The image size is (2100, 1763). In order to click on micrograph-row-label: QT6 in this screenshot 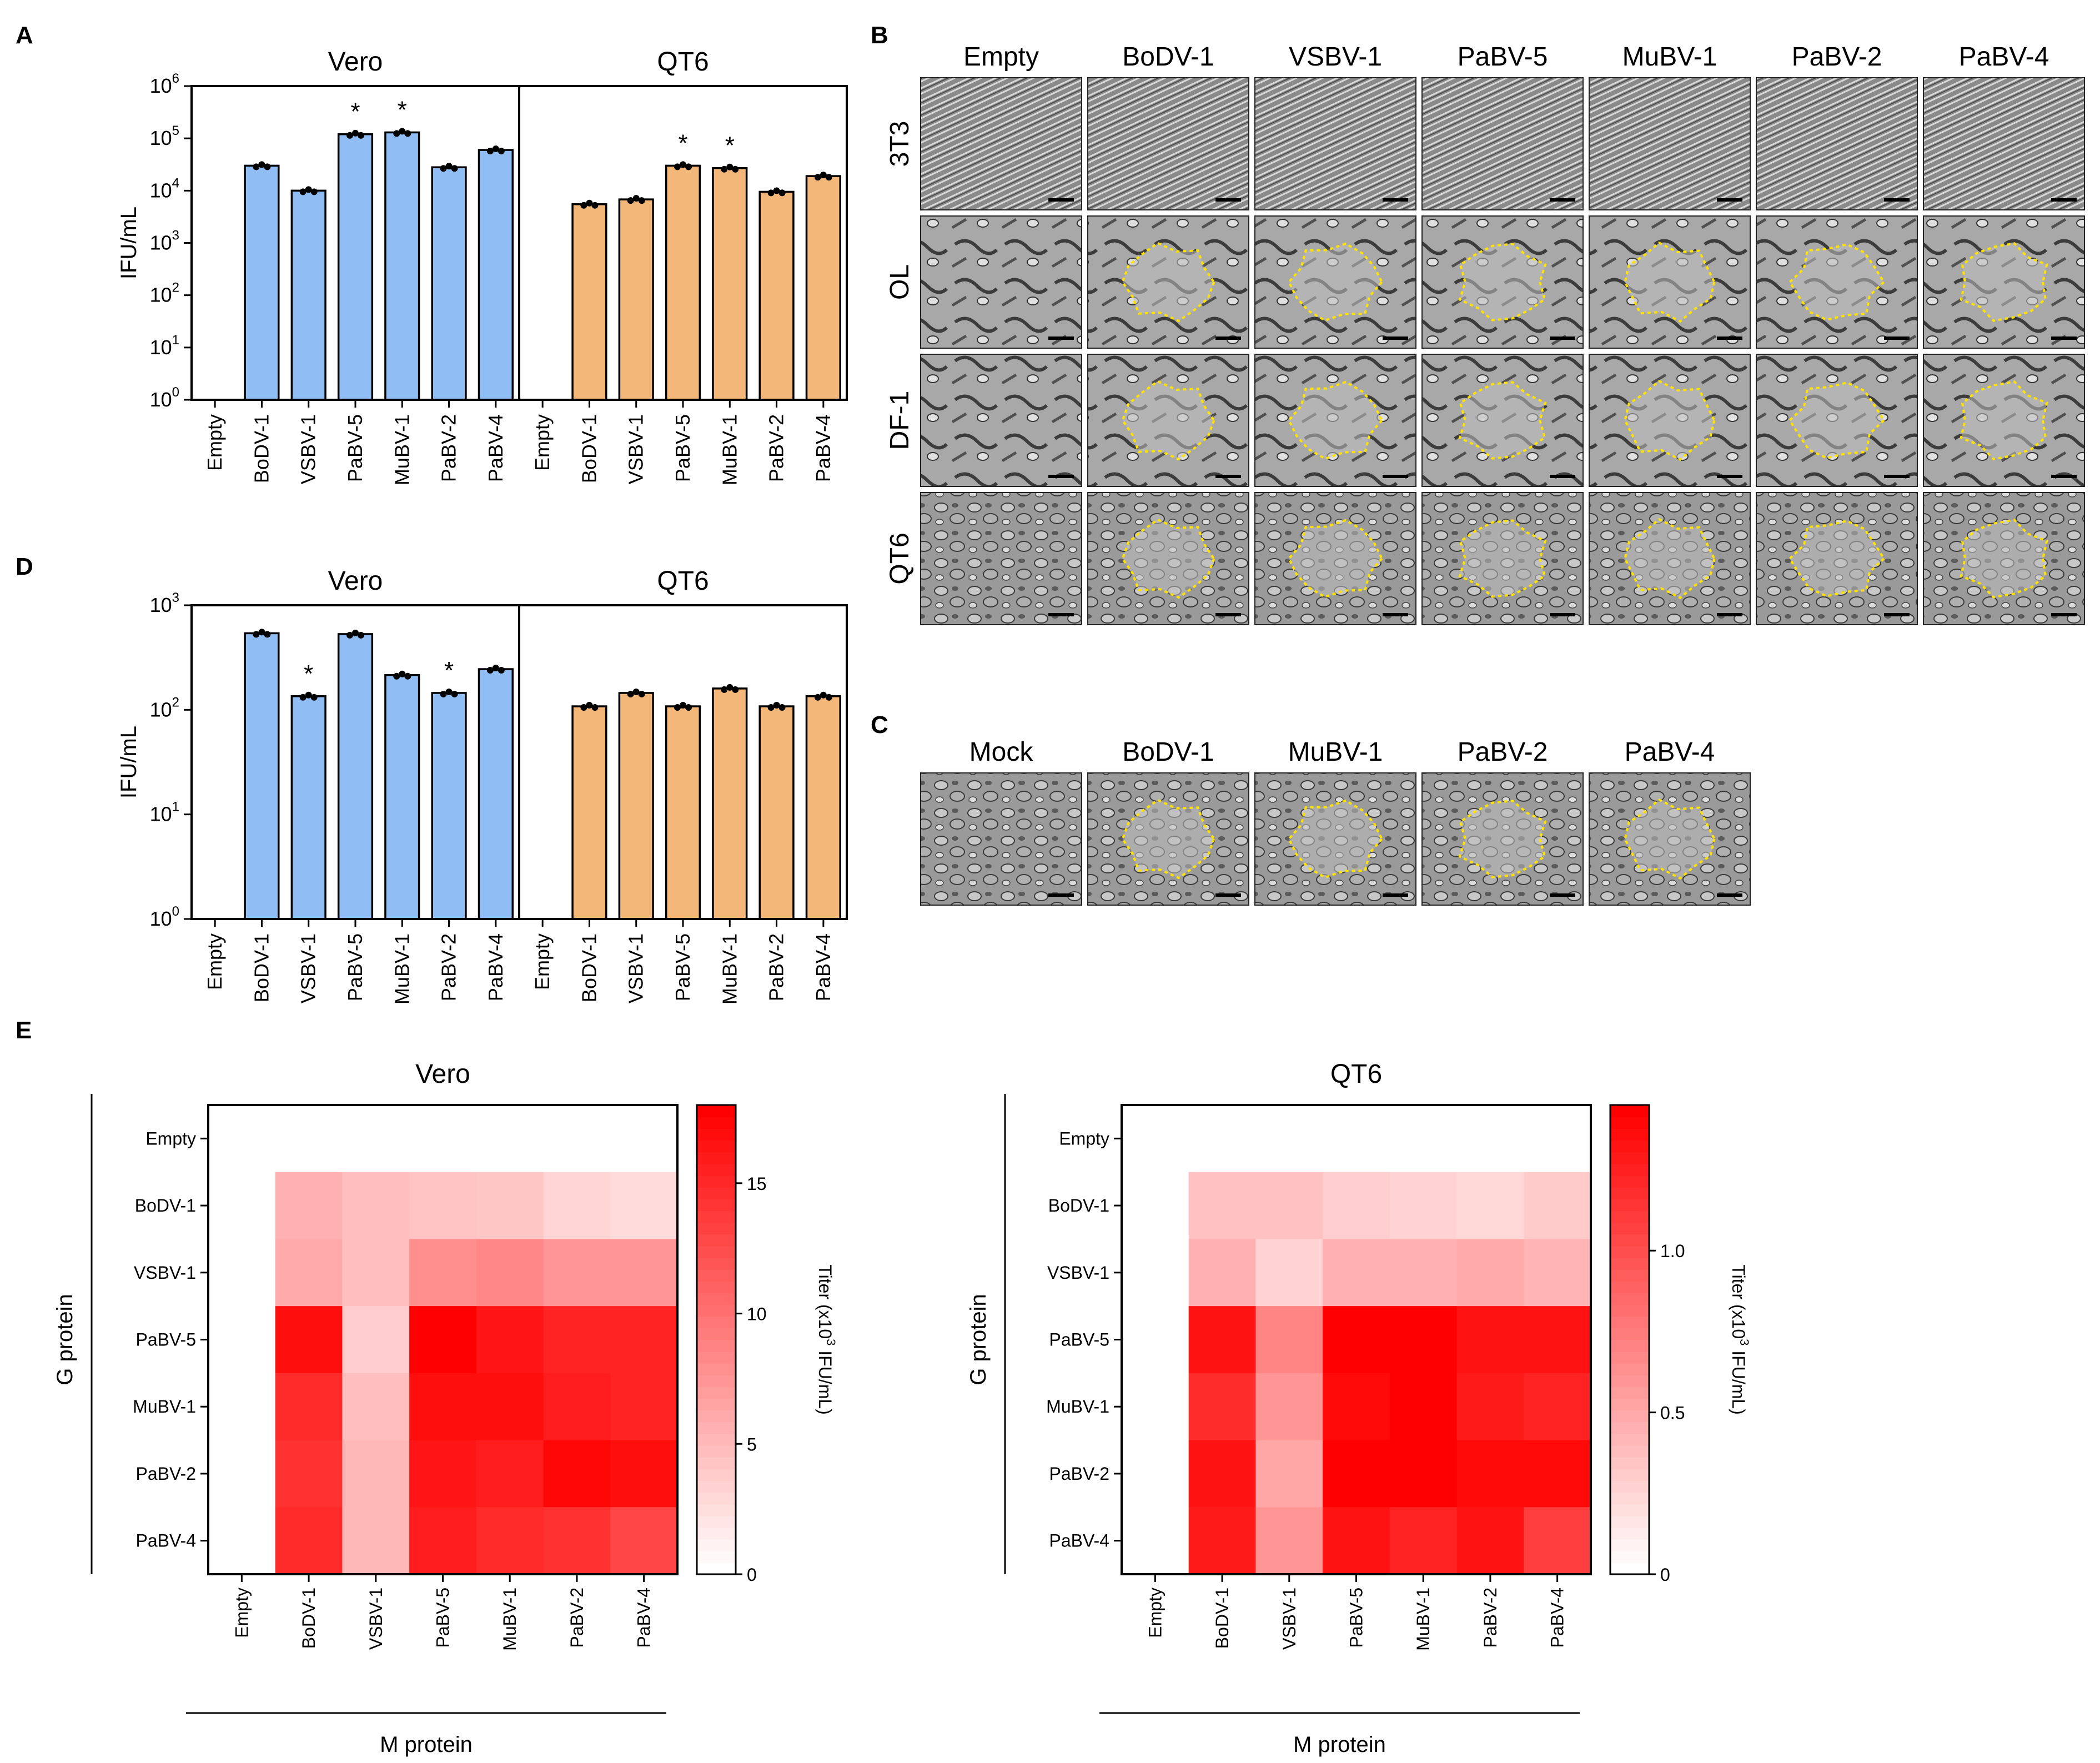, I will do `click(900, 558)`.